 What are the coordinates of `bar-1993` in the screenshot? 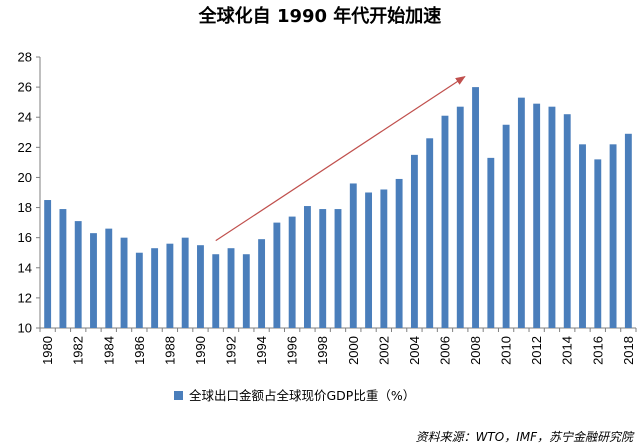 It's located at (246, 291).